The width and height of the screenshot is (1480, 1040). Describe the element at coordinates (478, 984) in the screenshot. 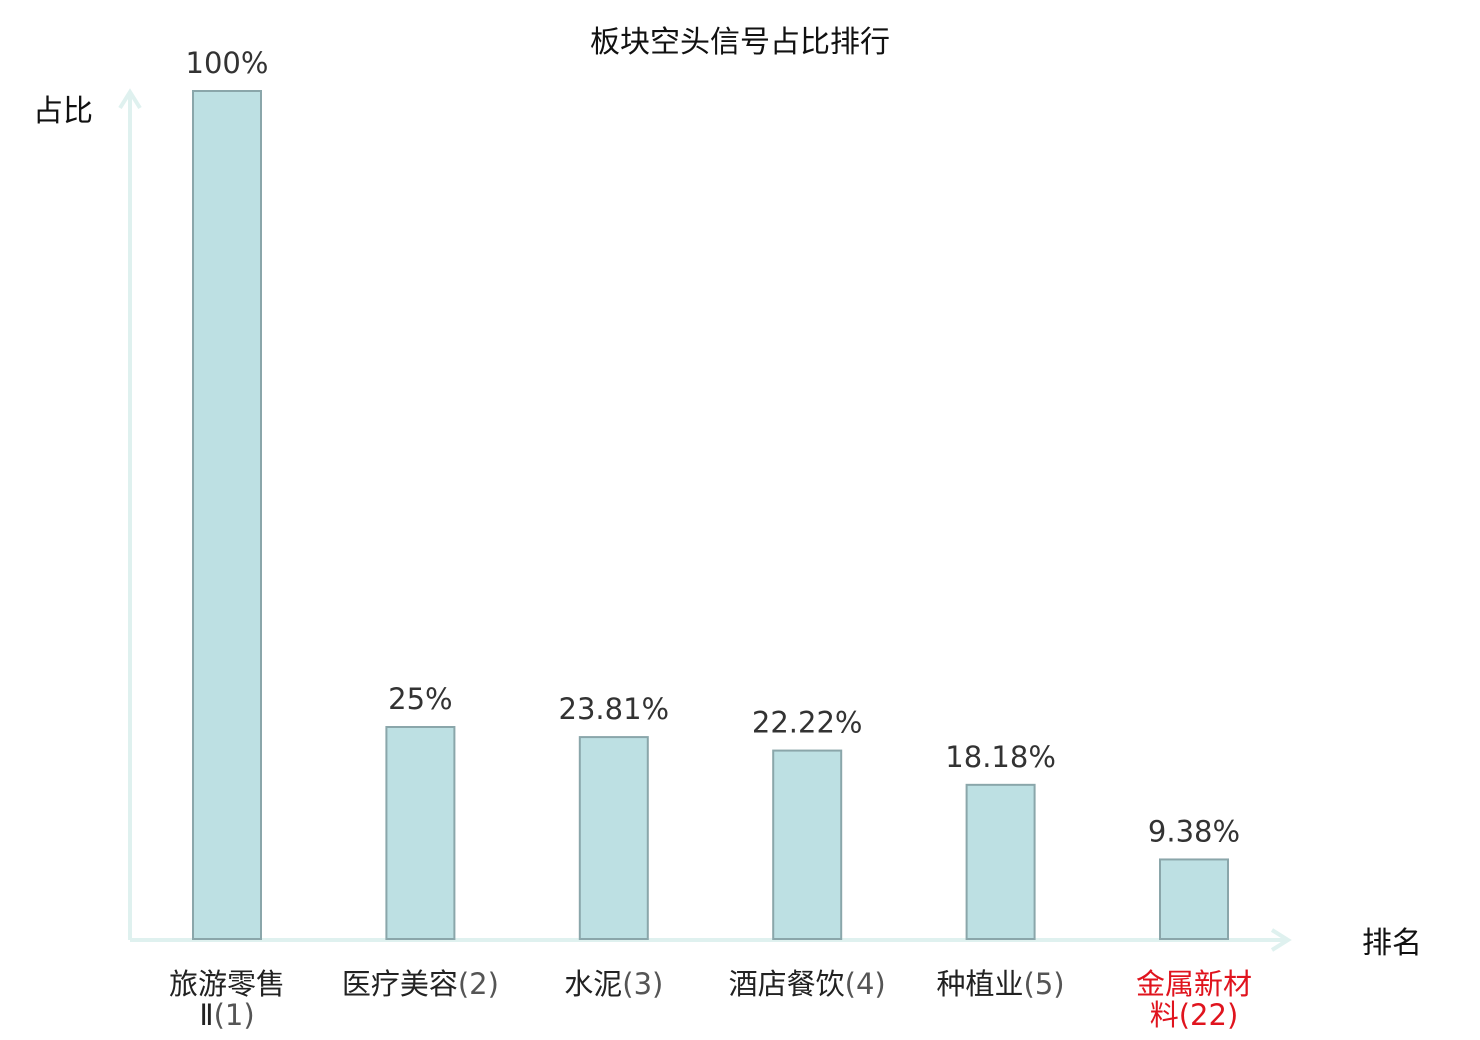

I see `category-rank: (2)` at that location.